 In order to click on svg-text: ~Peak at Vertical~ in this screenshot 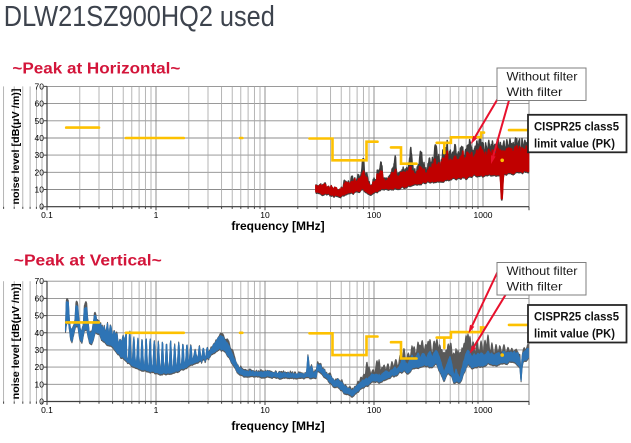, I will do `click(88, 260)`.